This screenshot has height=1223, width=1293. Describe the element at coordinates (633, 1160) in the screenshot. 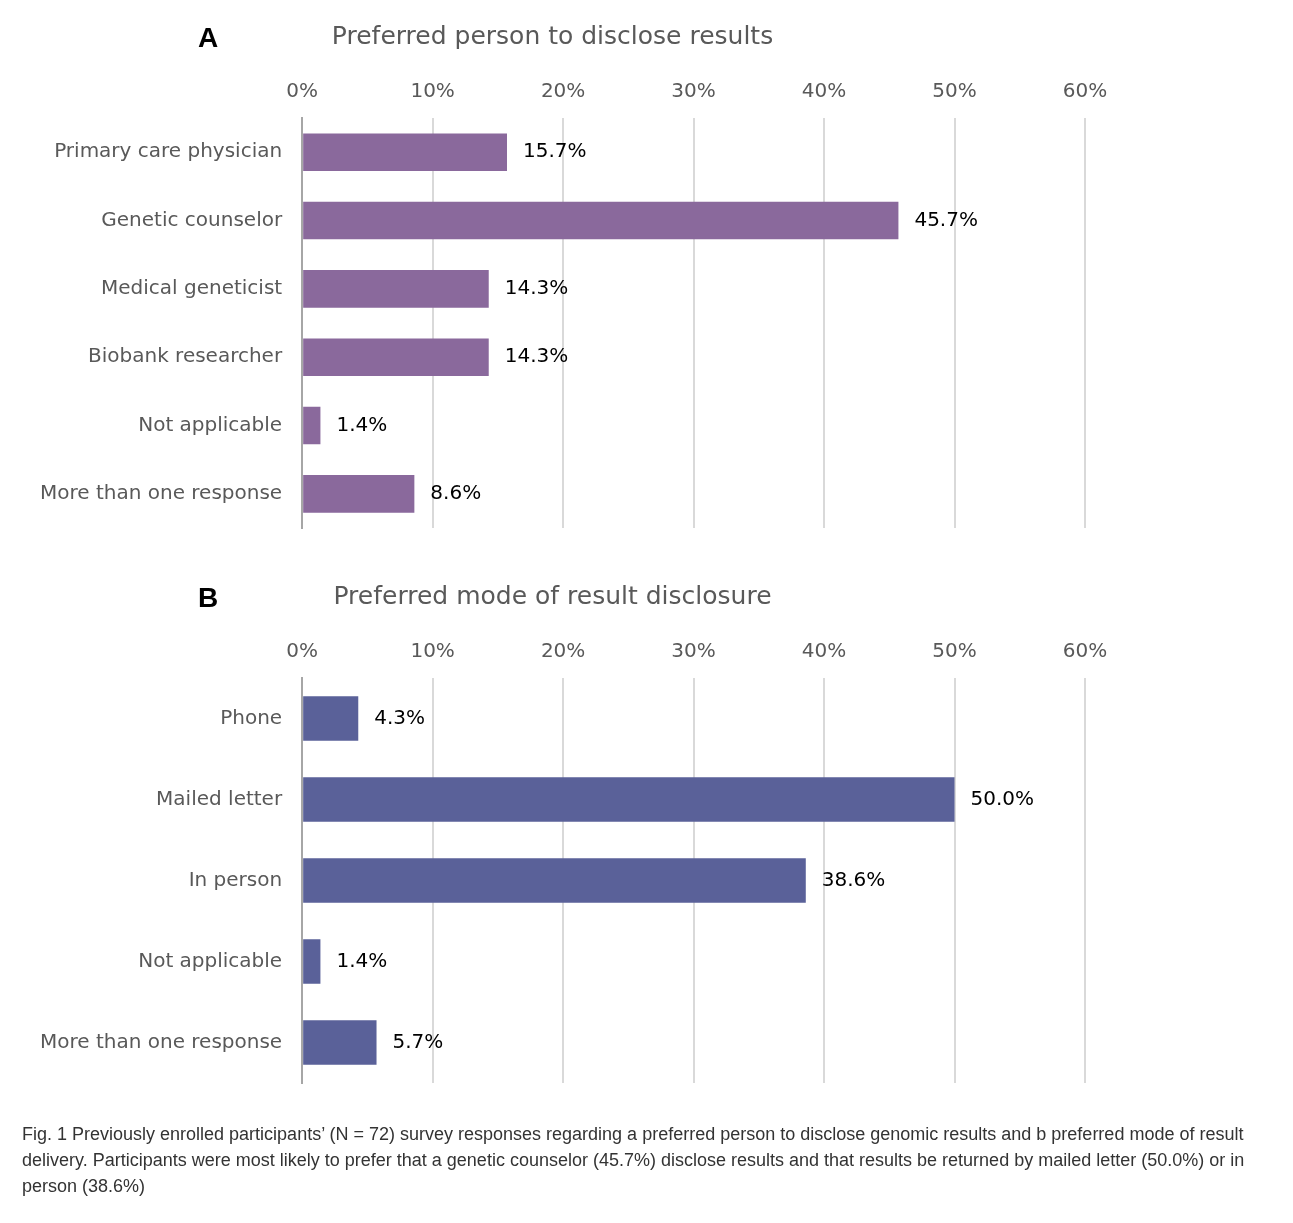

I see `caption: Fig. 1 Previously enrolled participants’ (N = 72) survey responses regarding a preferred person to disclose genomic results and b preferred mode of result delivery. Participants were most likely to prefer that a genetic counselor (45.7%) disclose results and that results be returned by mailed letter (50.0%) or in person (38.6%)` at that location.